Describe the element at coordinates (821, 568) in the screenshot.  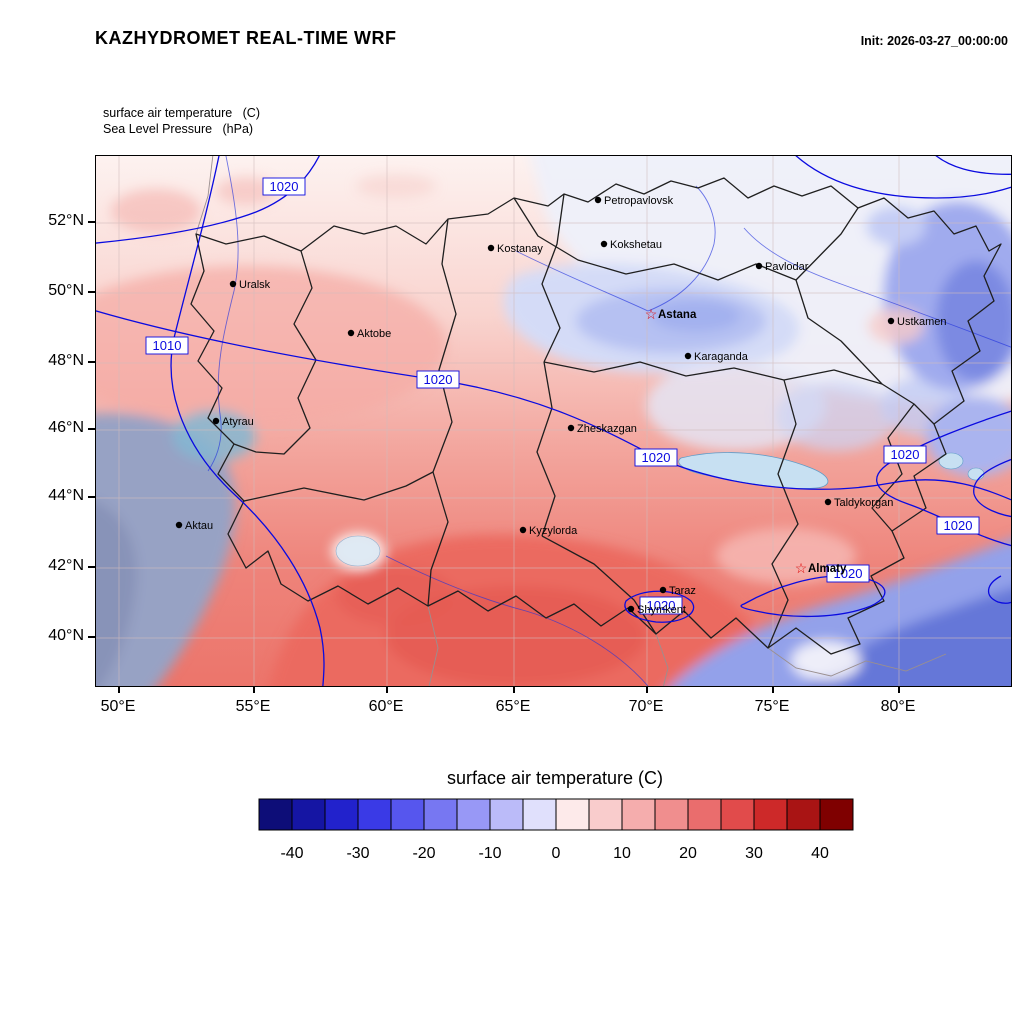
I see `capital-marker: ☆ Almaty` at that location.